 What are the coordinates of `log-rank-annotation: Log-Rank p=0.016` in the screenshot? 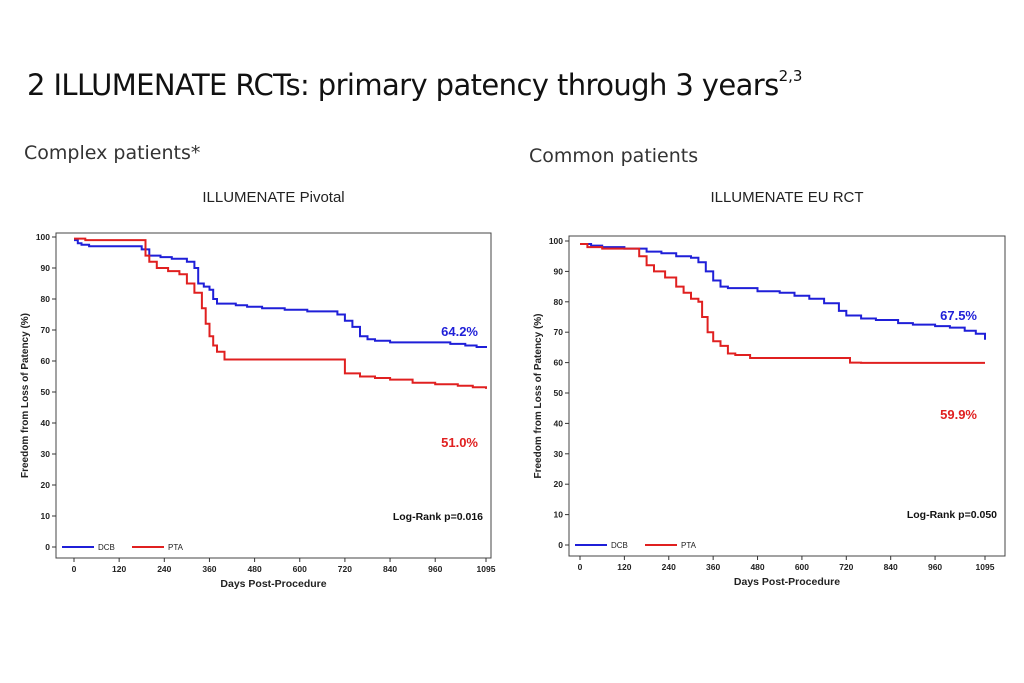 It's located at (438, 517).